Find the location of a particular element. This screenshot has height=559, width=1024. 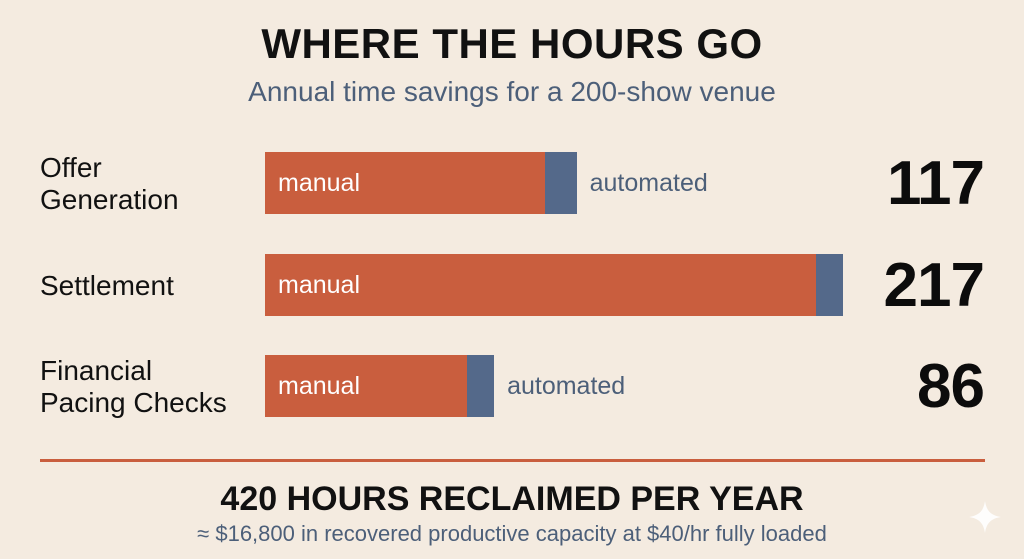

category-label: Financial Pacing Checks is located at coordinates (133, 386).